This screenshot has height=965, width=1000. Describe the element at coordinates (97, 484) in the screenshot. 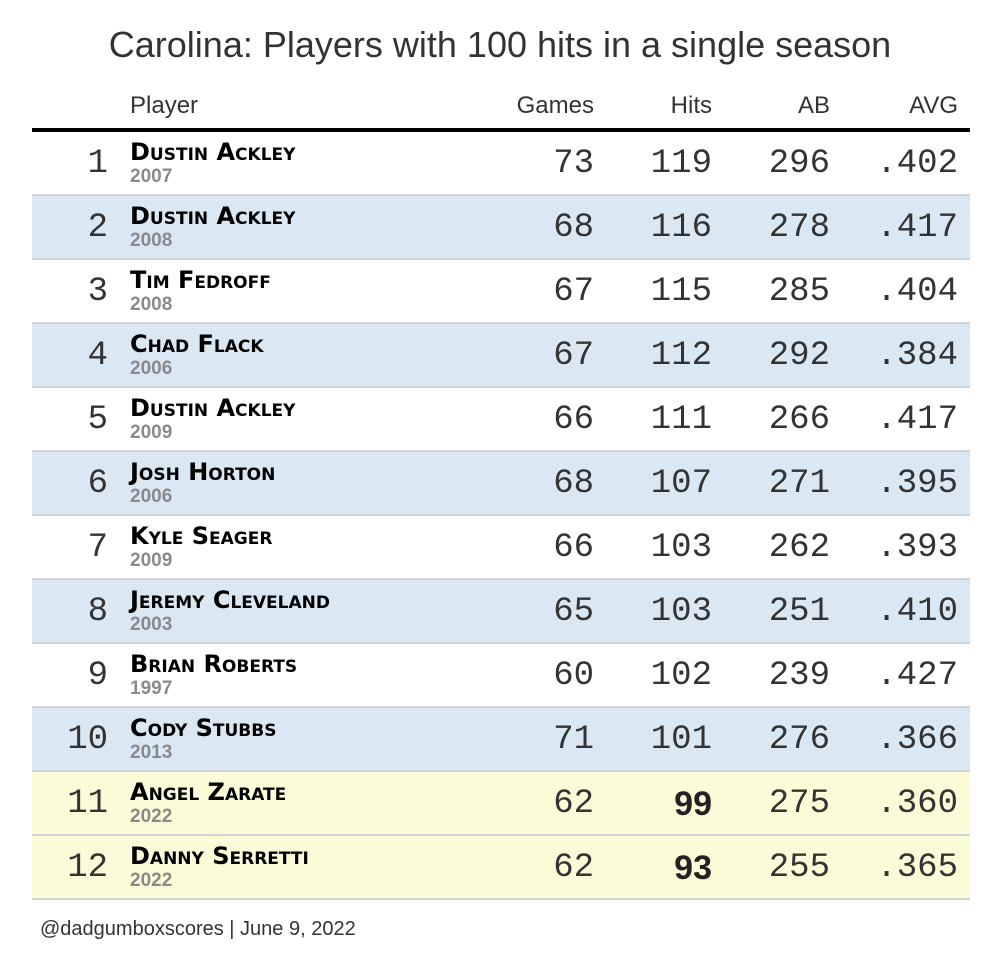

I see `rank-cell: 6` at that location.